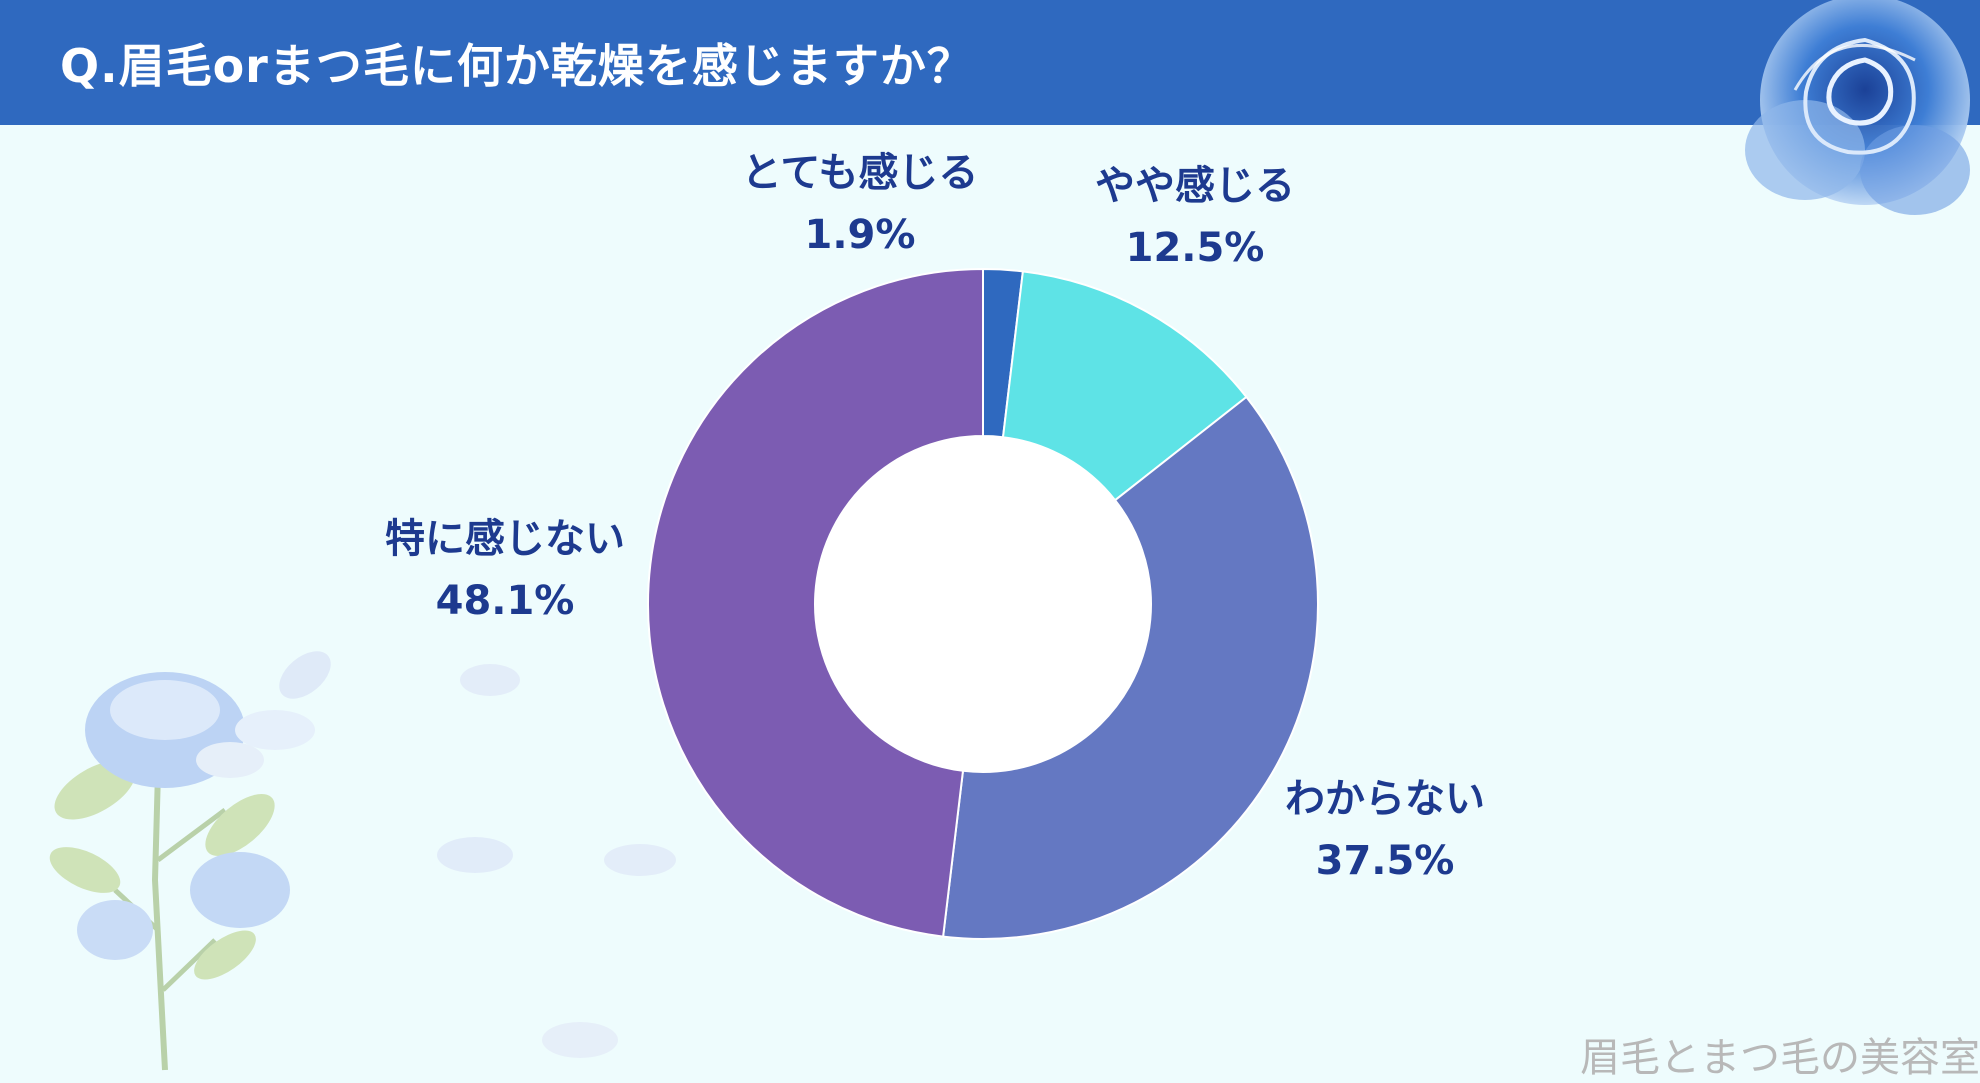 Image resolution: width=1980 pixels, height=1083 pixels. Describe the element at coordinates (1195, 248) in the screenshot. I see `slice-label-1-value: 12.5%` at that location.